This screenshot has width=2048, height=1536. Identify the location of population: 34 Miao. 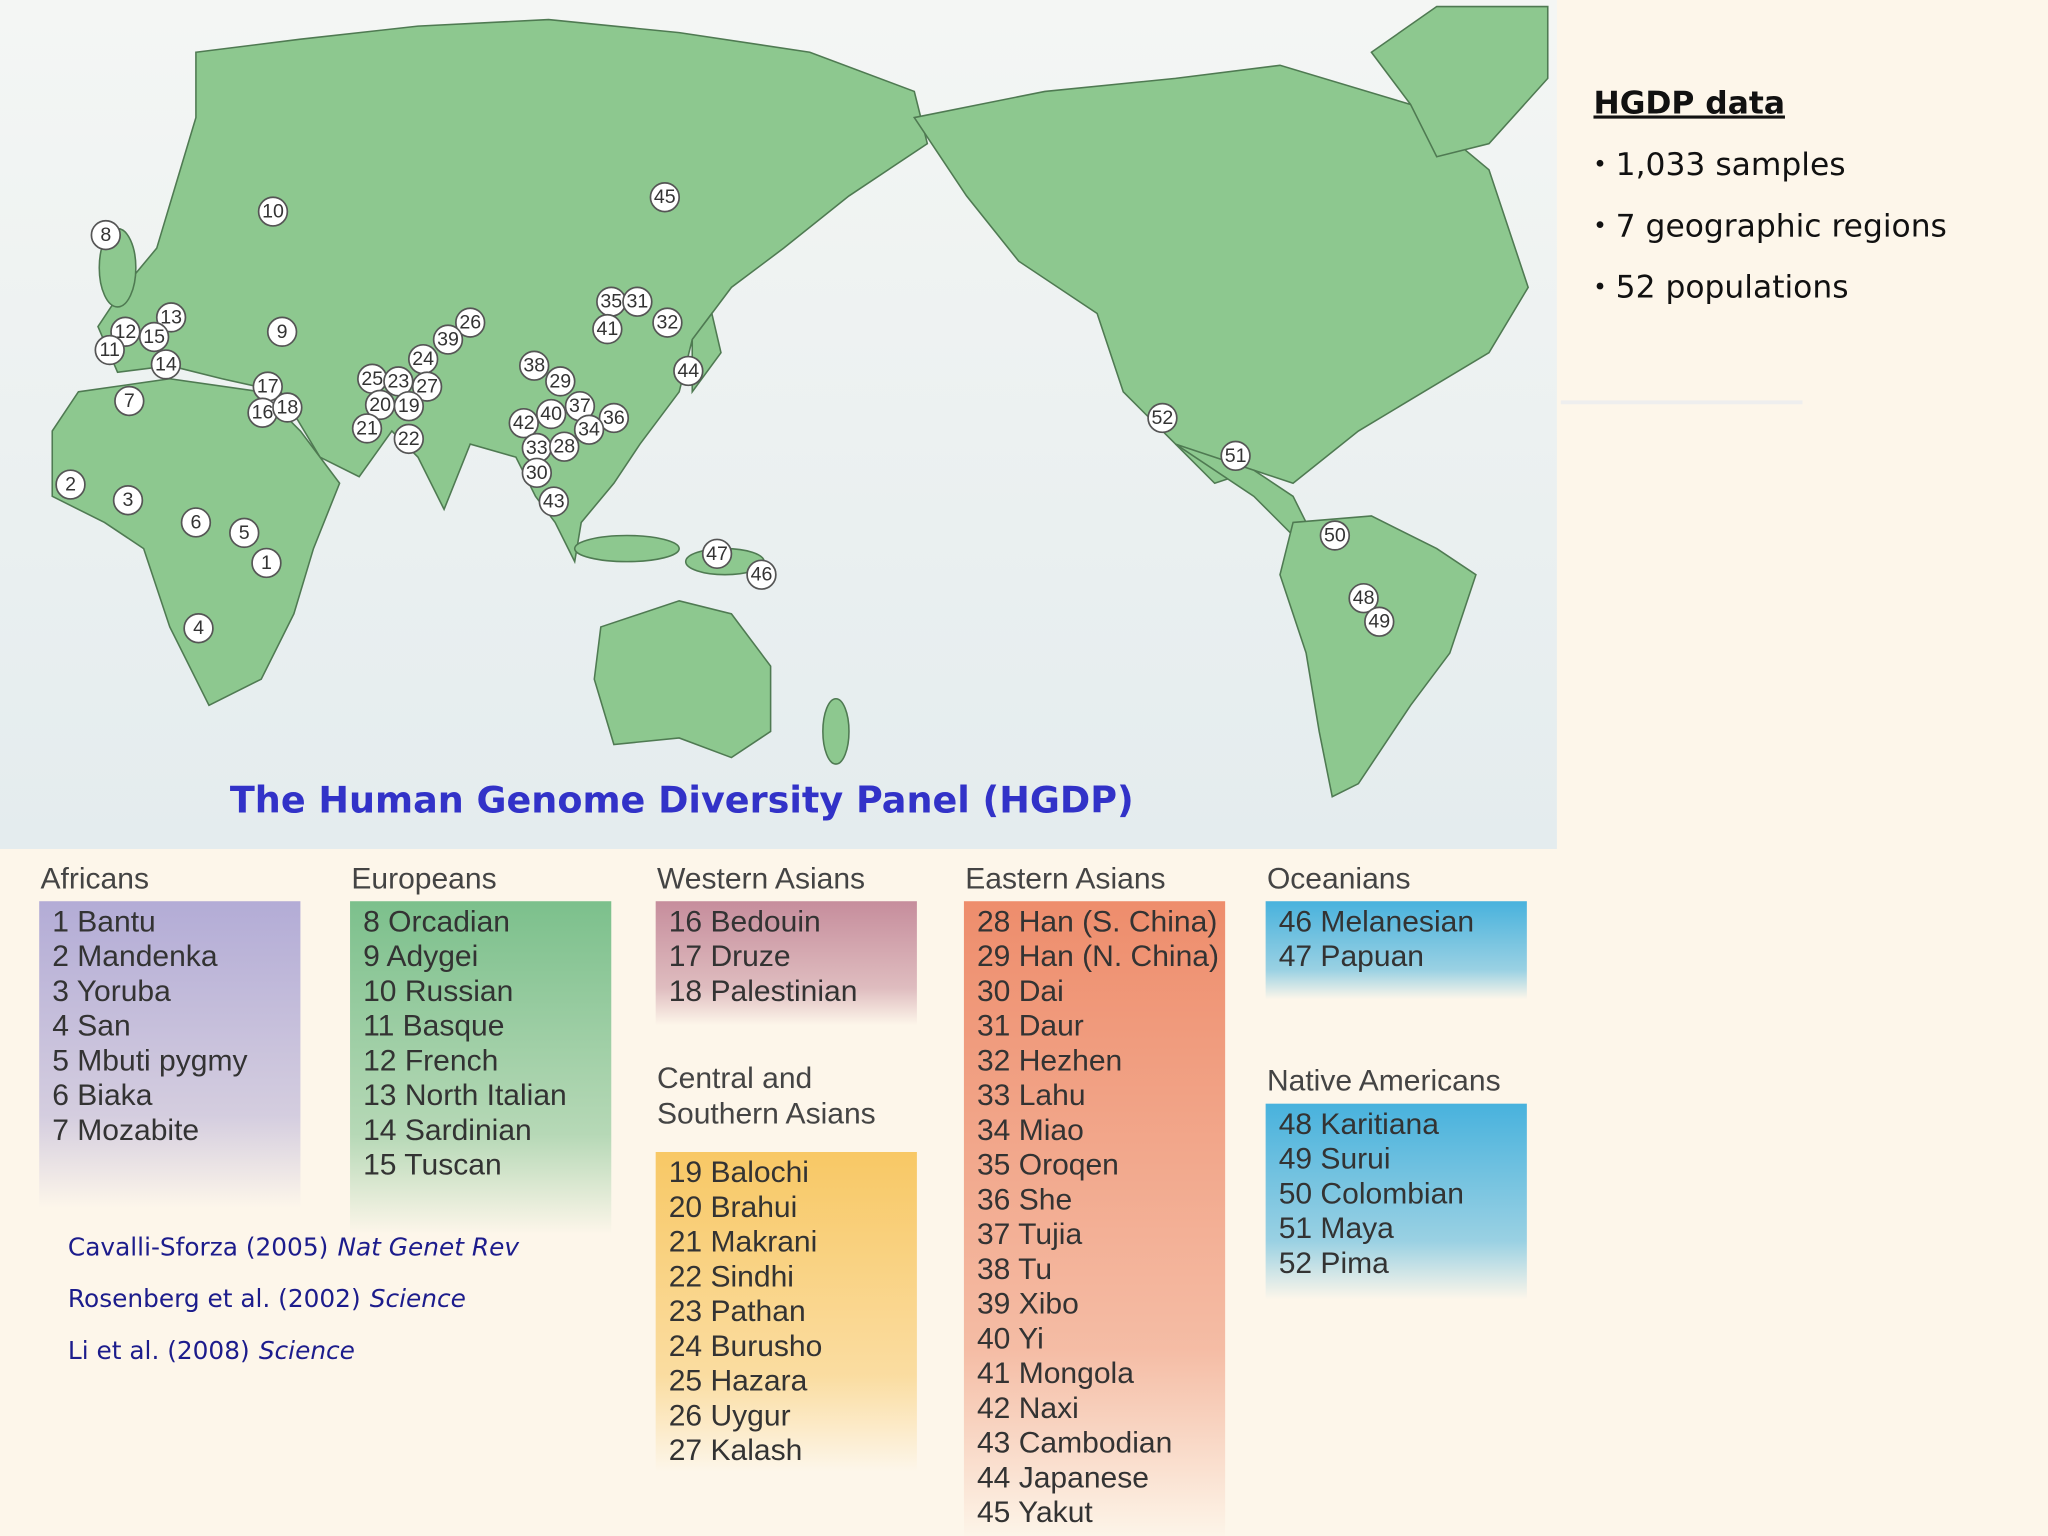
(1030, 1130).